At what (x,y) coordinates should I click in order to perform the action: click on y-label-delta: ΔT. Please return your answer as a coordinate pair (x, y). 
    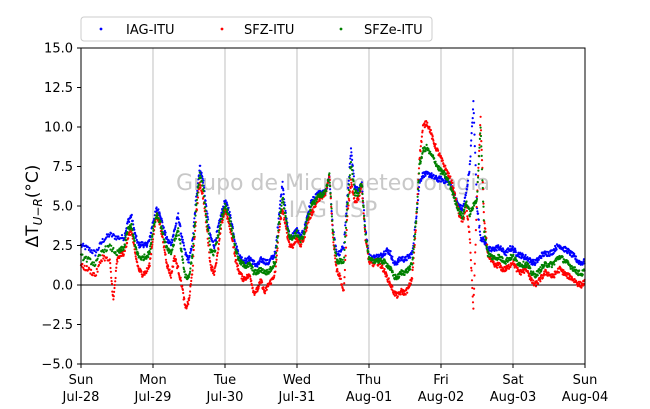
    Looking at the image, I should click on (33, 236).